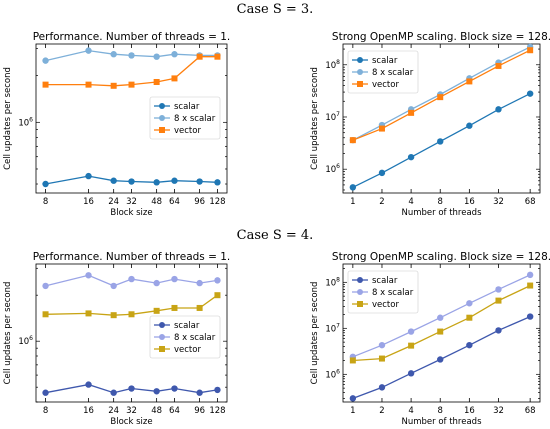 This screenshot has width=550, height=429. What do you see at coordinates (199, 411) in the screenshot?
I see `x-tick-label: 96` at bounding box center [199, 411].